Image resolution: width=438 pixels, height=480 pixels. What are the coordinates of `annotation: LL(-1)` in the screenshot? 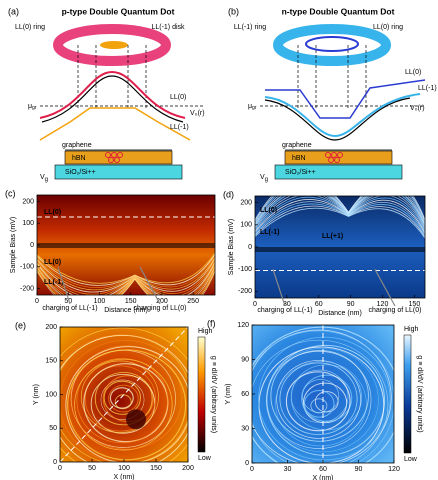 It's located at (269, 232).